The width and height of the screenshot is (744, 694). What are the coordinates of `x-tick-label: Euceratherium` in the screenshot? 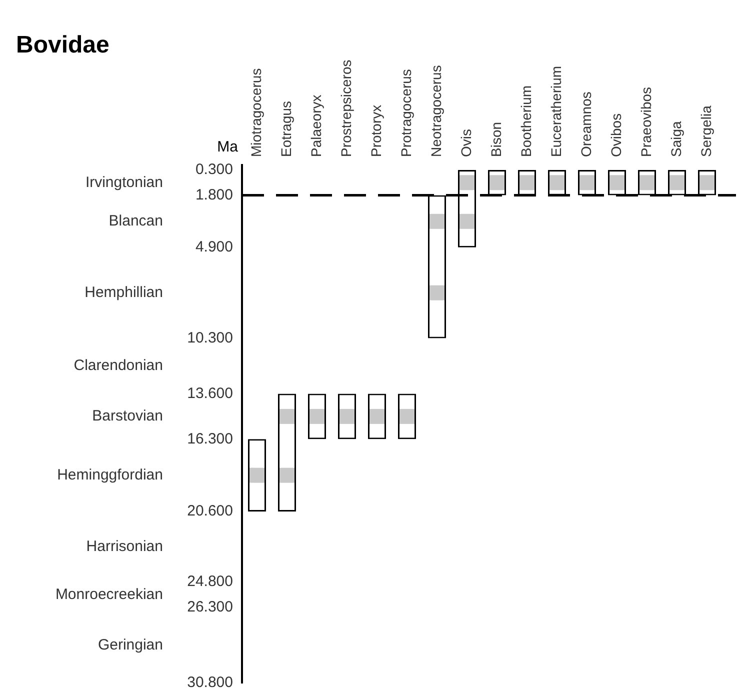 It's located at (556, 111).